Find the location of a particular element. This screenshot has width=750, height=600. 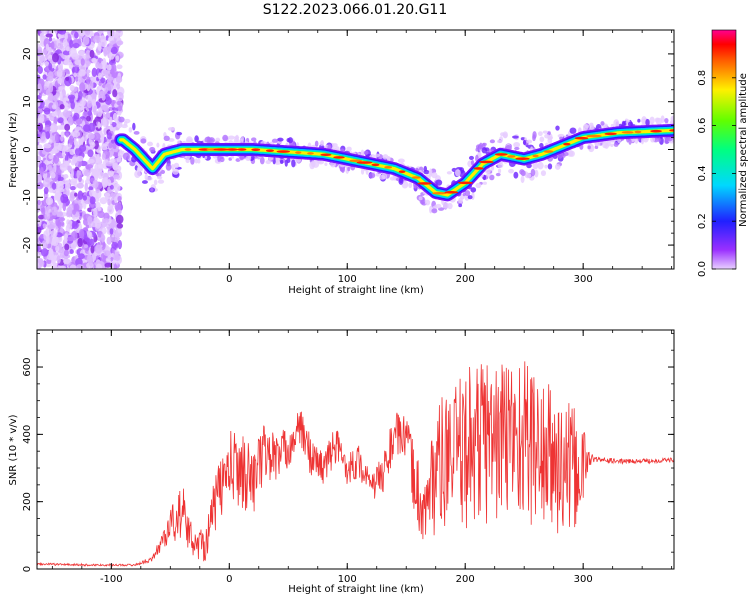

x-tick-label: 100 is located at coordinates (347, 579).